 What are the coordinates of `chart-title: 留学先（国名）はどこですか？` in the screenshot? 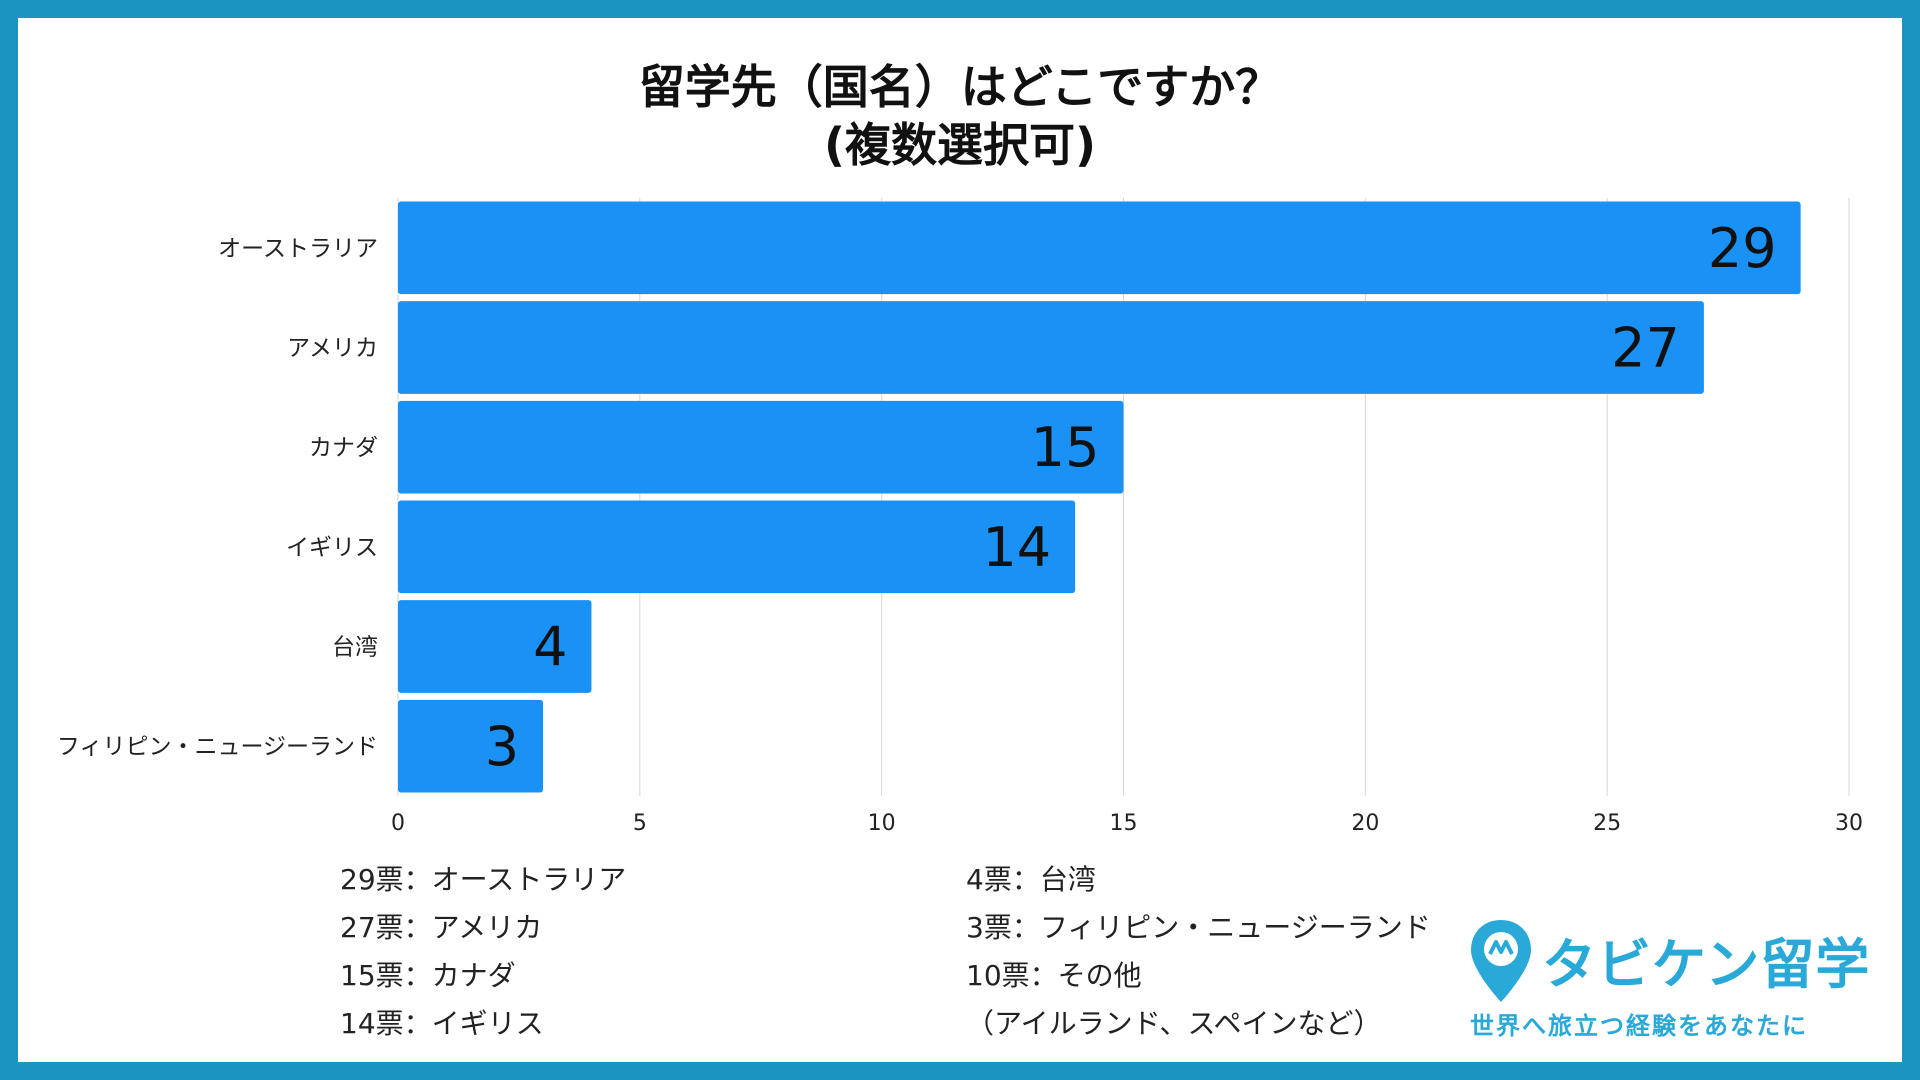 It's located at (960, 87).